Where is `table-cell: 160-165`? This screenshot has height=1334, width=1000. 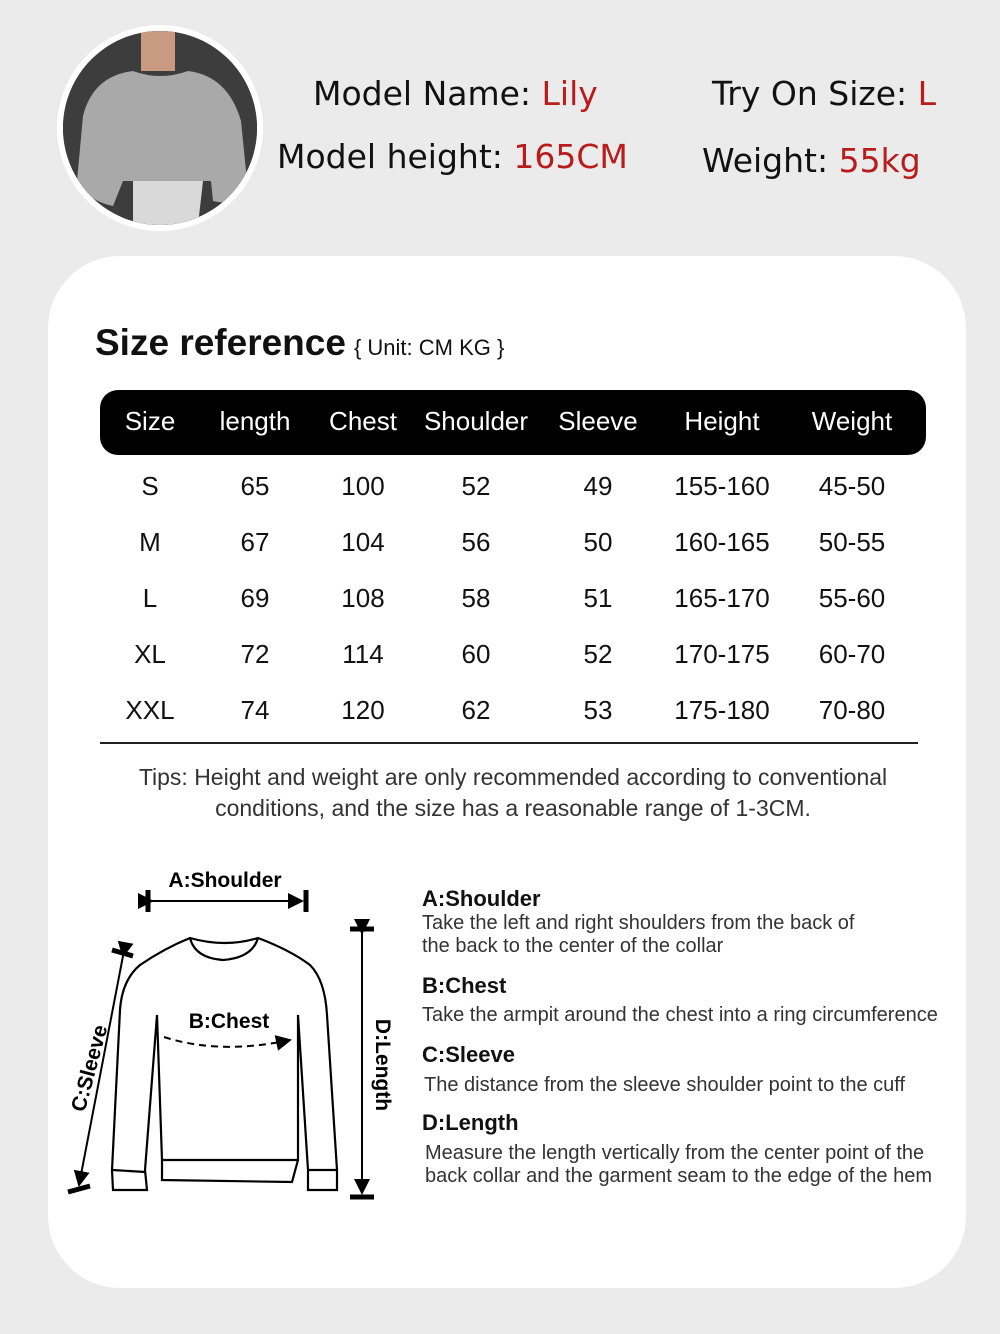
table-cell: 160-165 is located at coordinates (722, 542).